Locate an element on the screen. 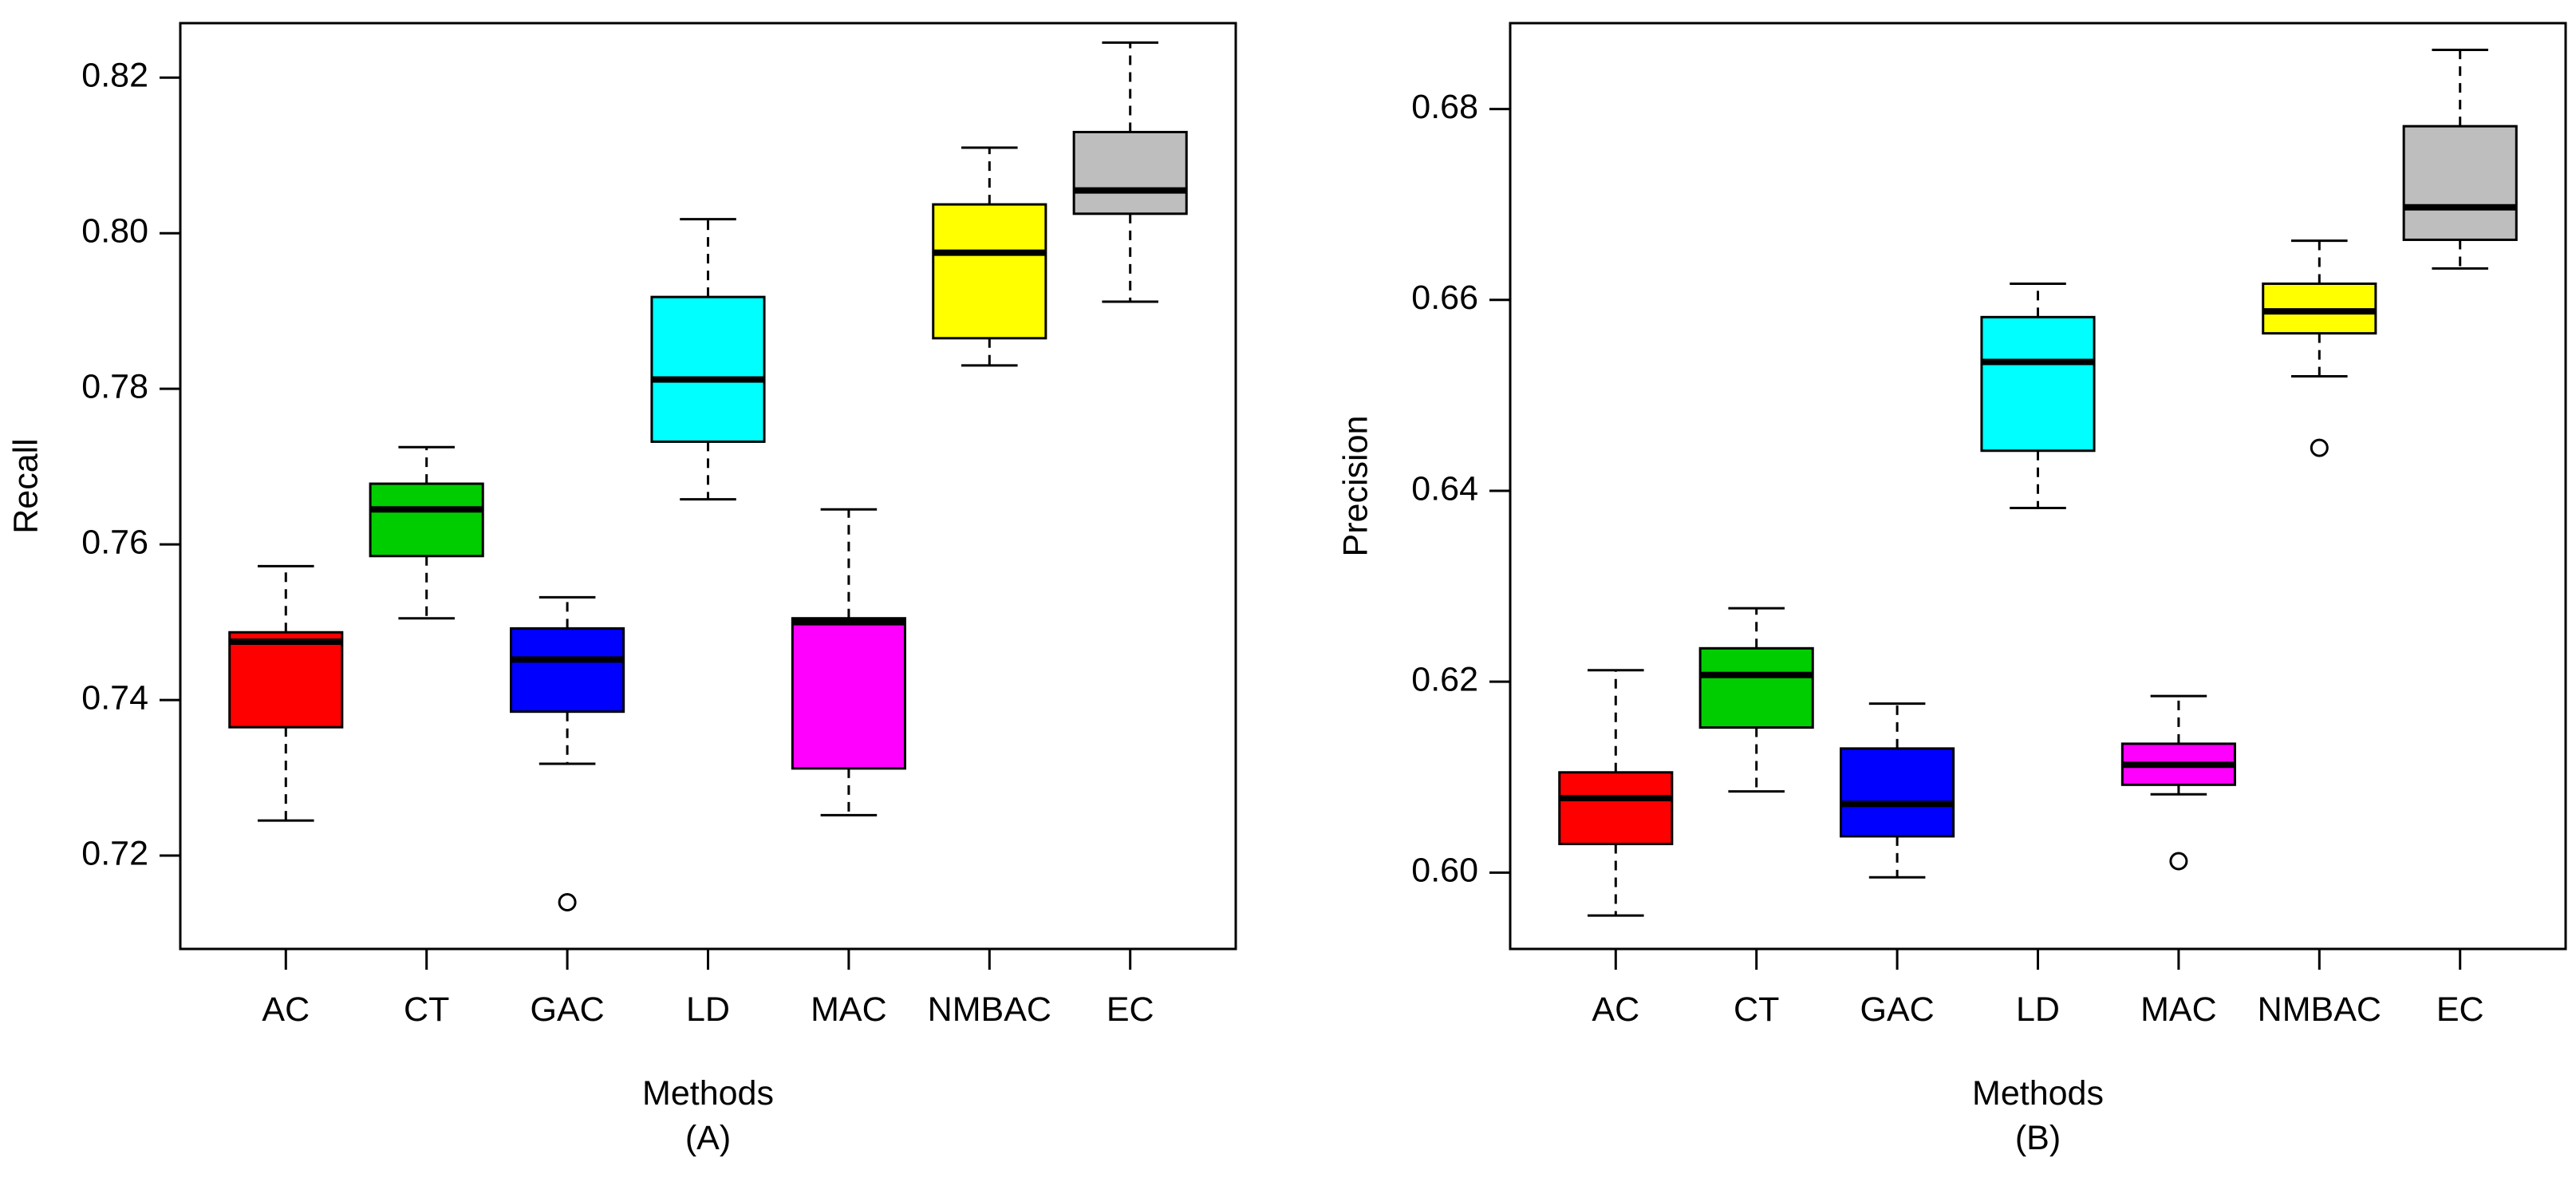  y-axis-title: Precision is located at coordinates (1355, 486).